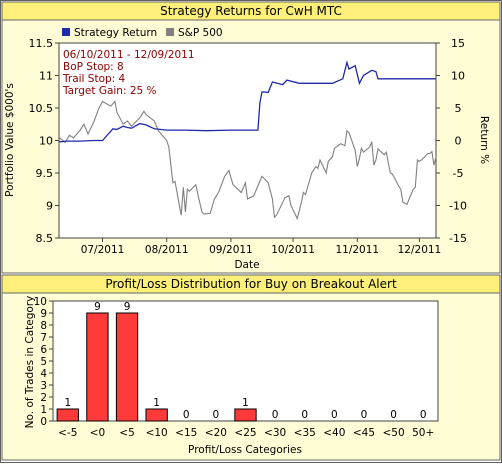  Describe the element at coordinates (305, 433) in the screenshot. I see `category-label: <35` at that location.